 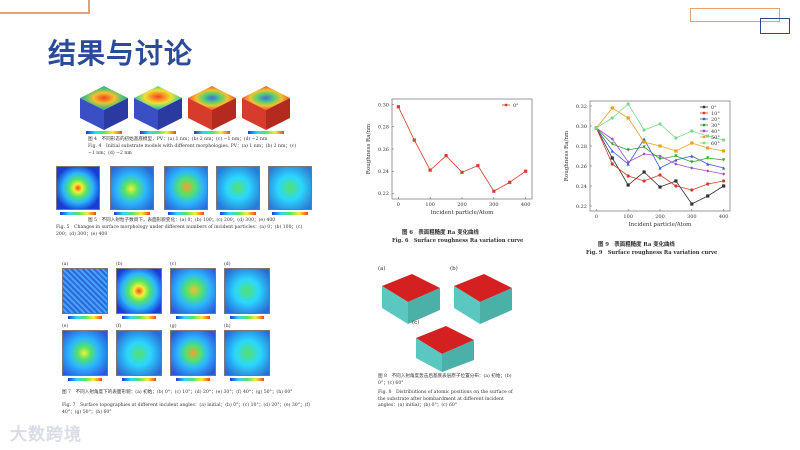 What do you see at coordinates (369, 148) in the screenshot?
I see `y-axis-label: Roughness Ra/nm` at bounding box center [369, 148].